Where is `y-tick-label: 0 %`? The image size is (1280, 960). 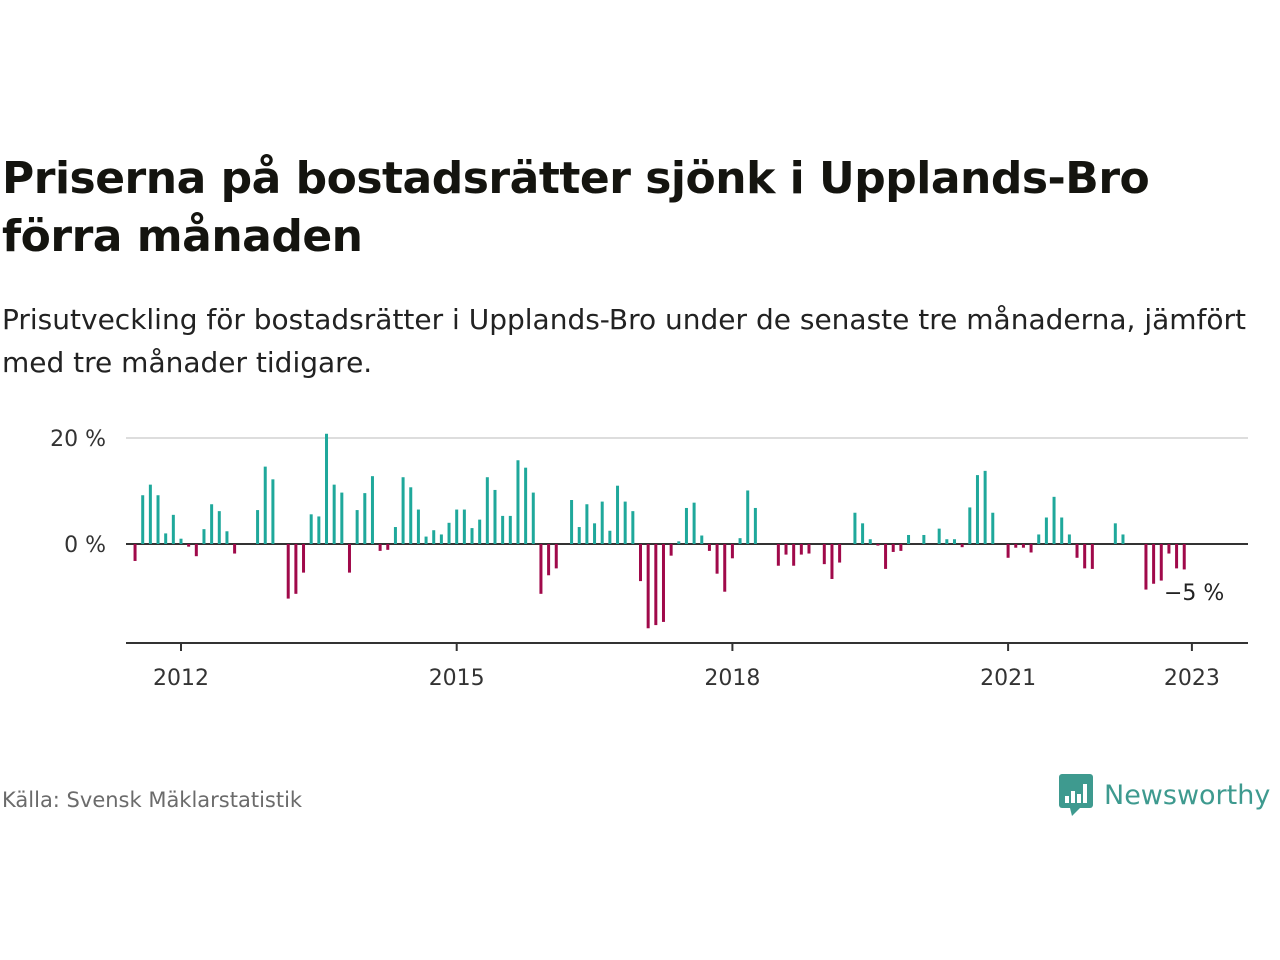 y-tick-label: 0 % is located at coordinates (85, 545).